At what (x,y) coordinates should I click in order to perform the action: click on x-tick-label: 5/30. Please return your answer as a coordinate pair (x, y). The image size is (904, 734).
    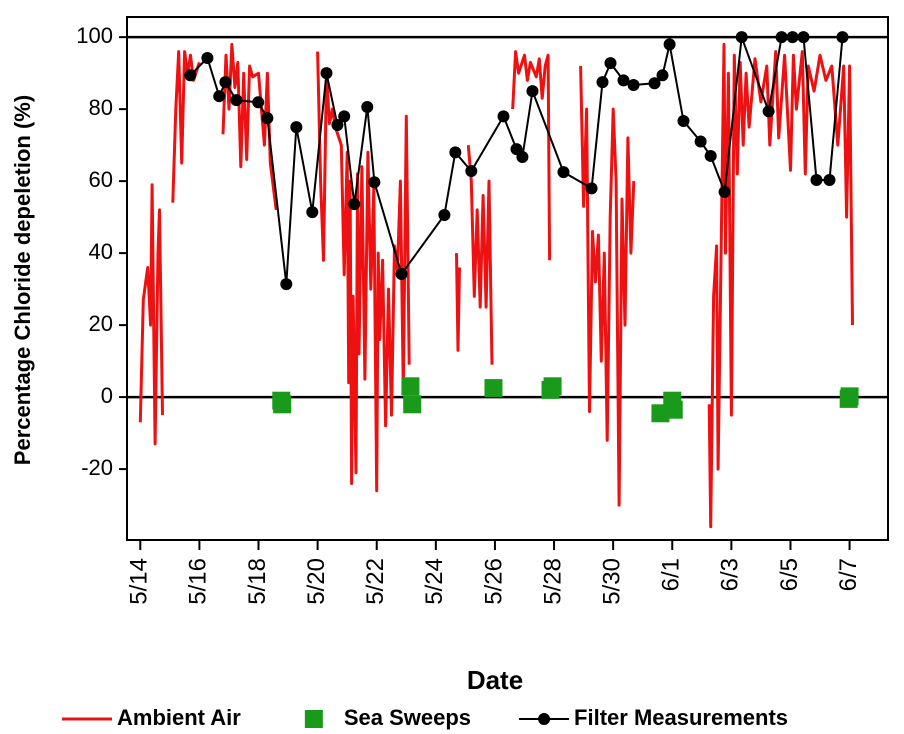
    Looking at the image, I should click on (611, 581).